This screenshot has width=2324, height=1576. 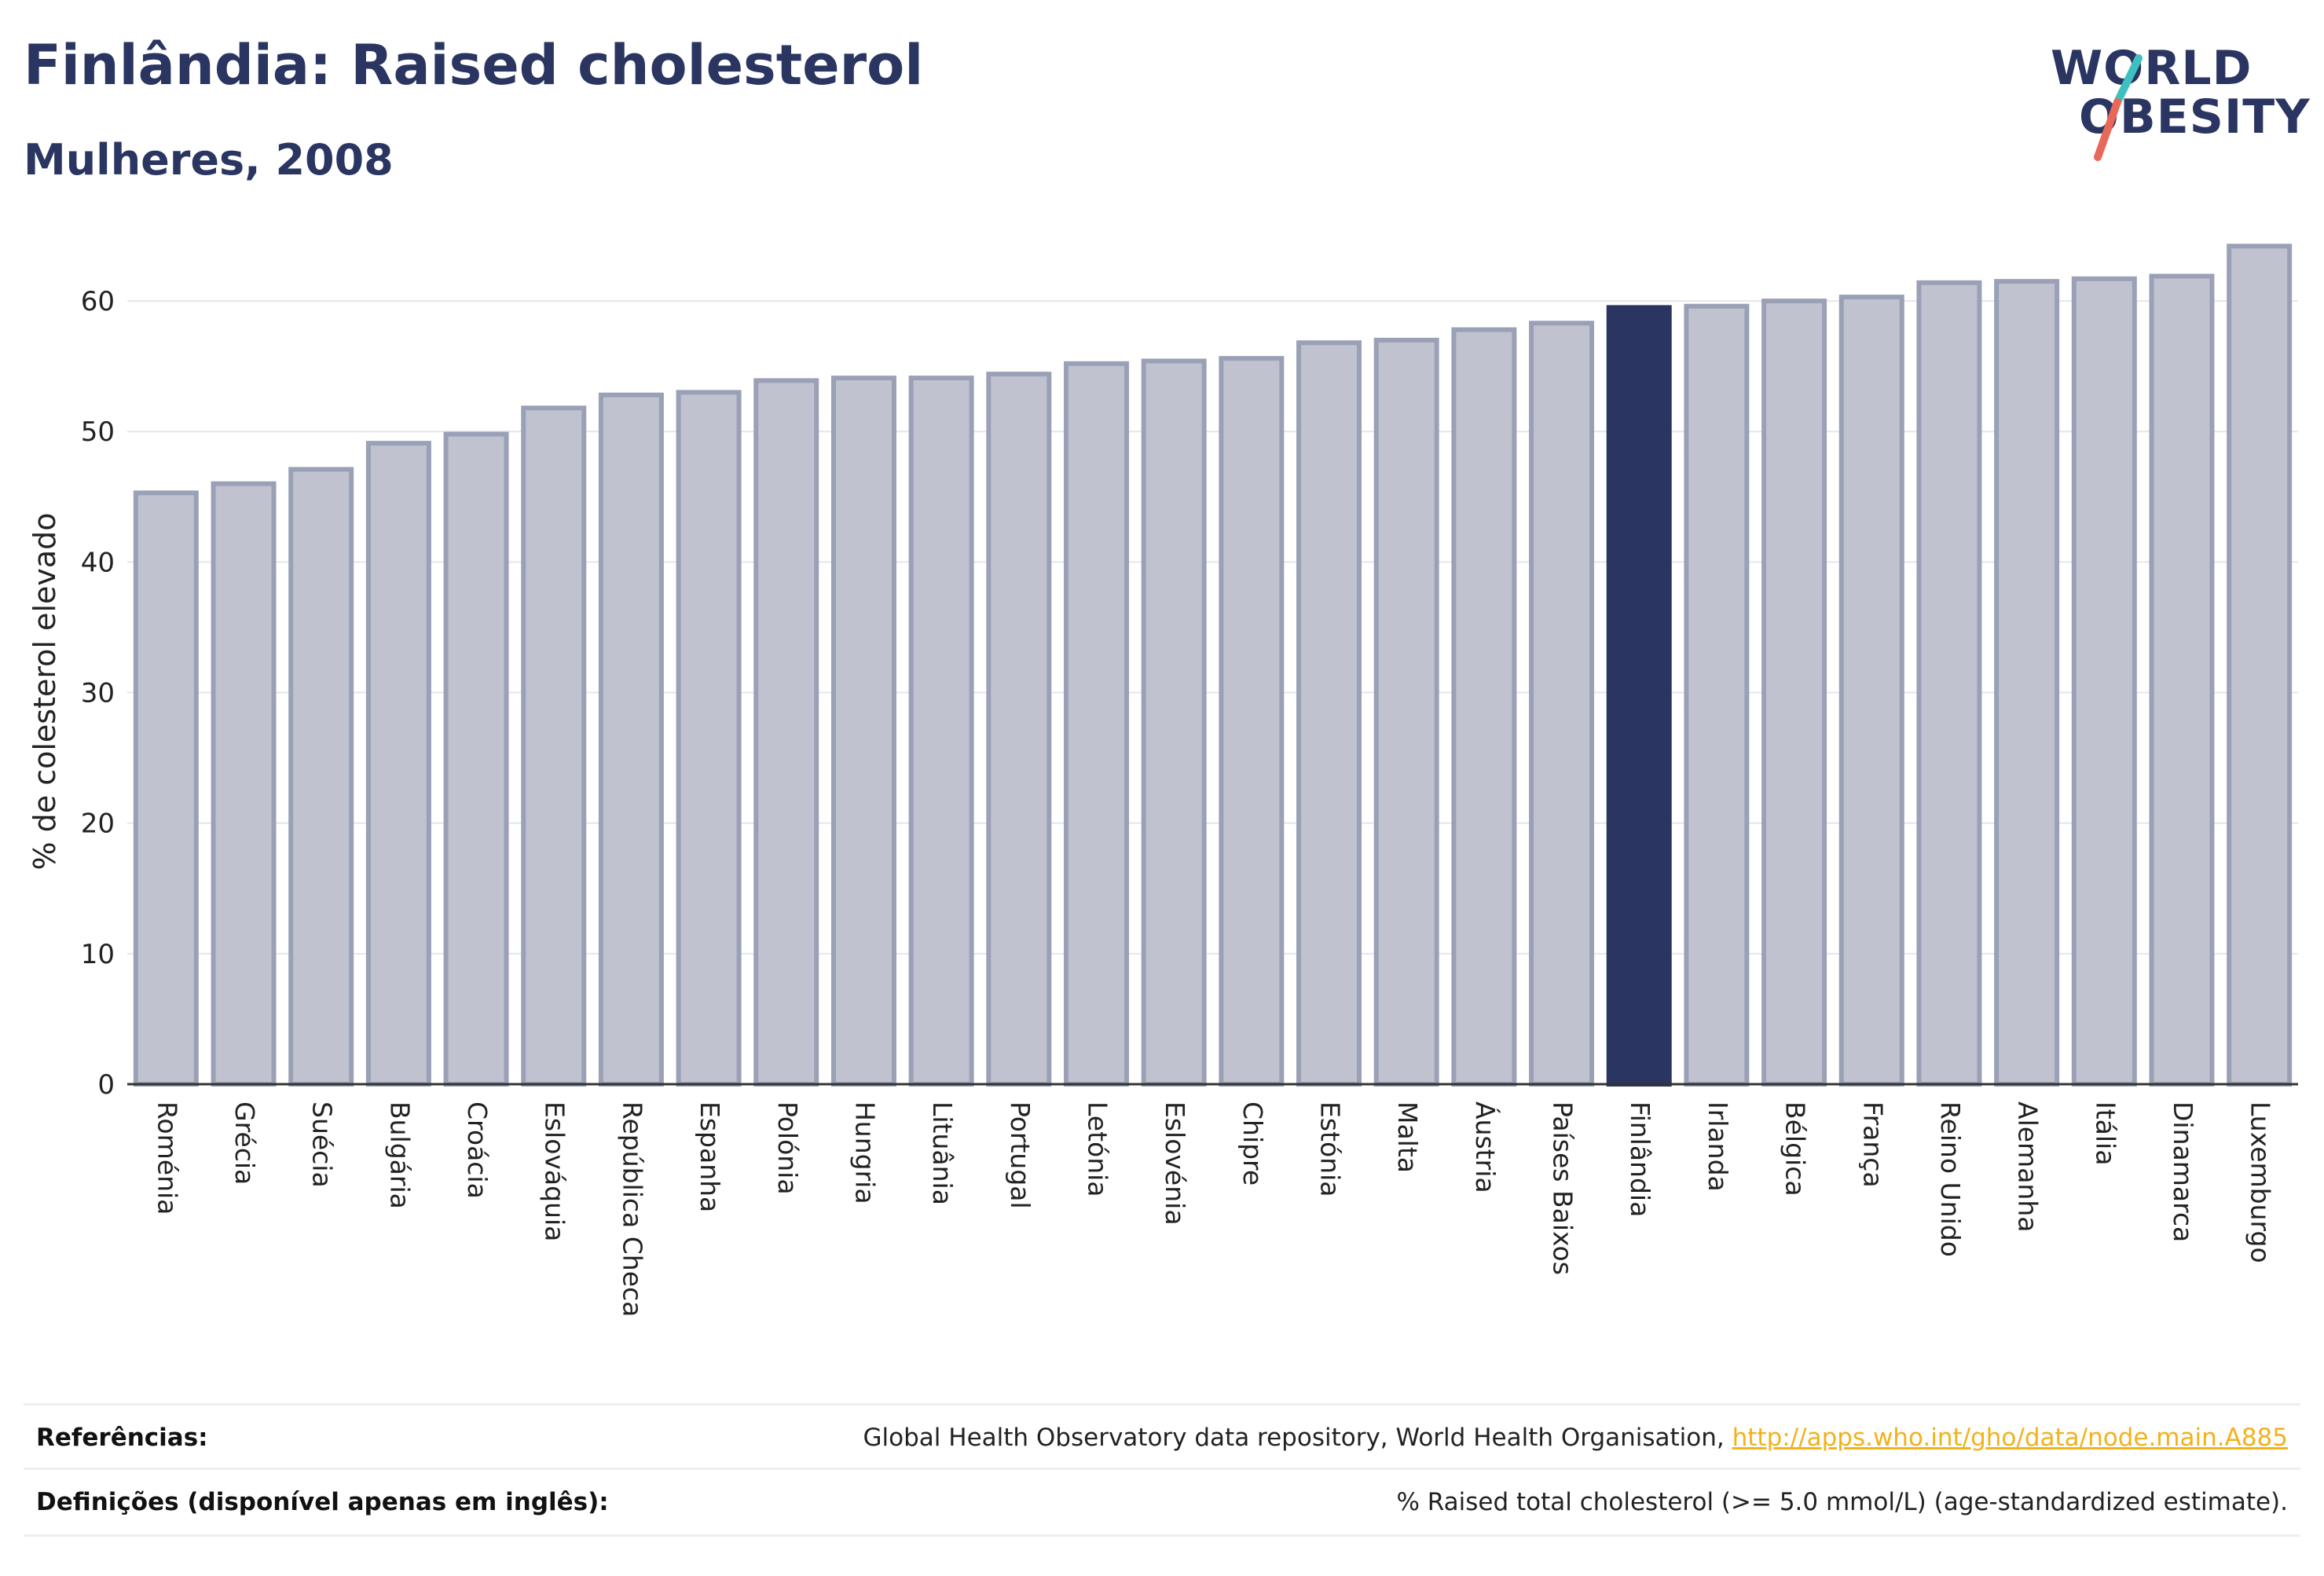 I want to click on x-tick-label: Suécia, so click(x=322, y=1144).